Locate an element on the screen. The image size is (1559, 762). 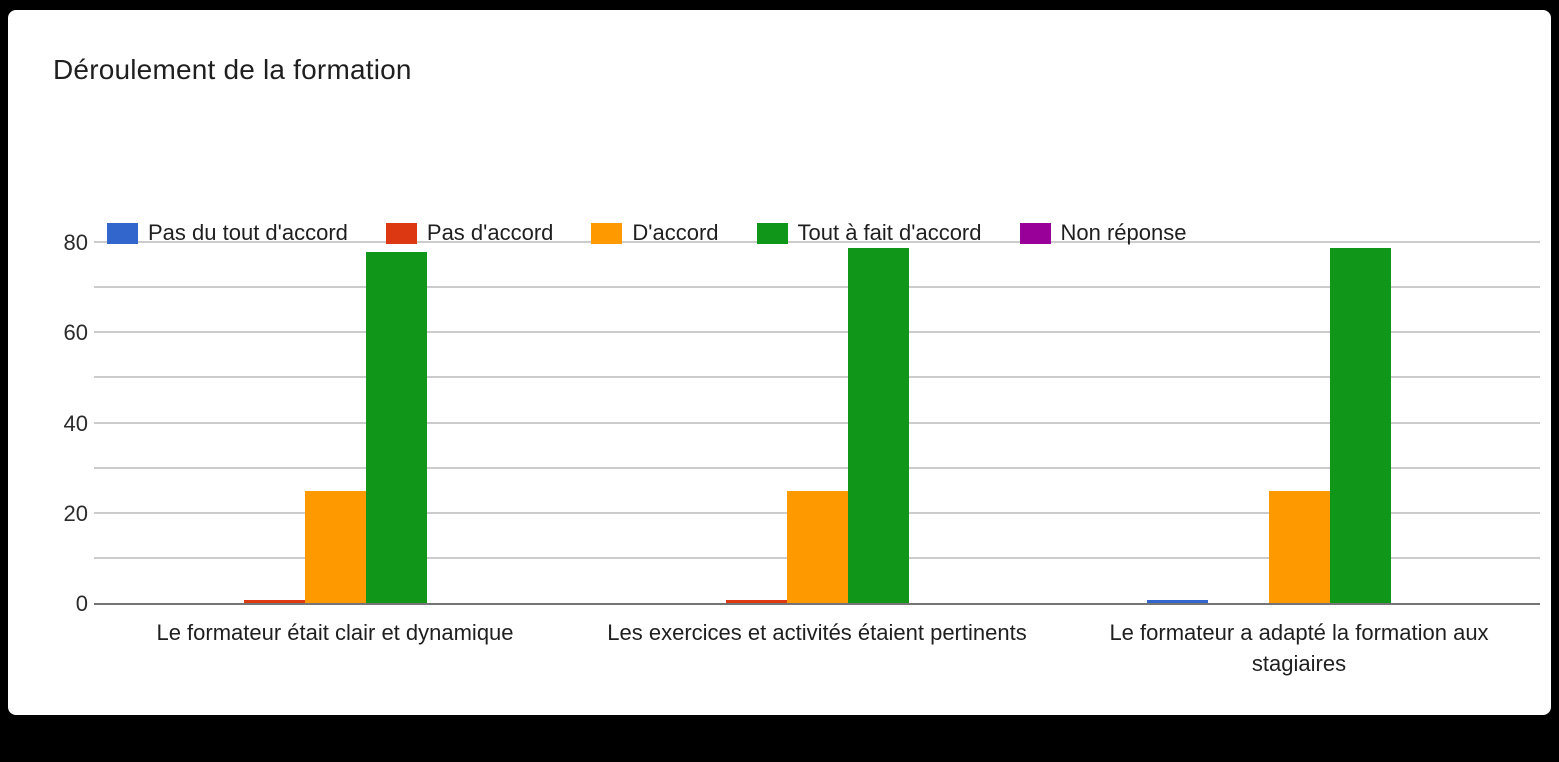
y-tick-label: 20 is located at coordinates (75, 513).